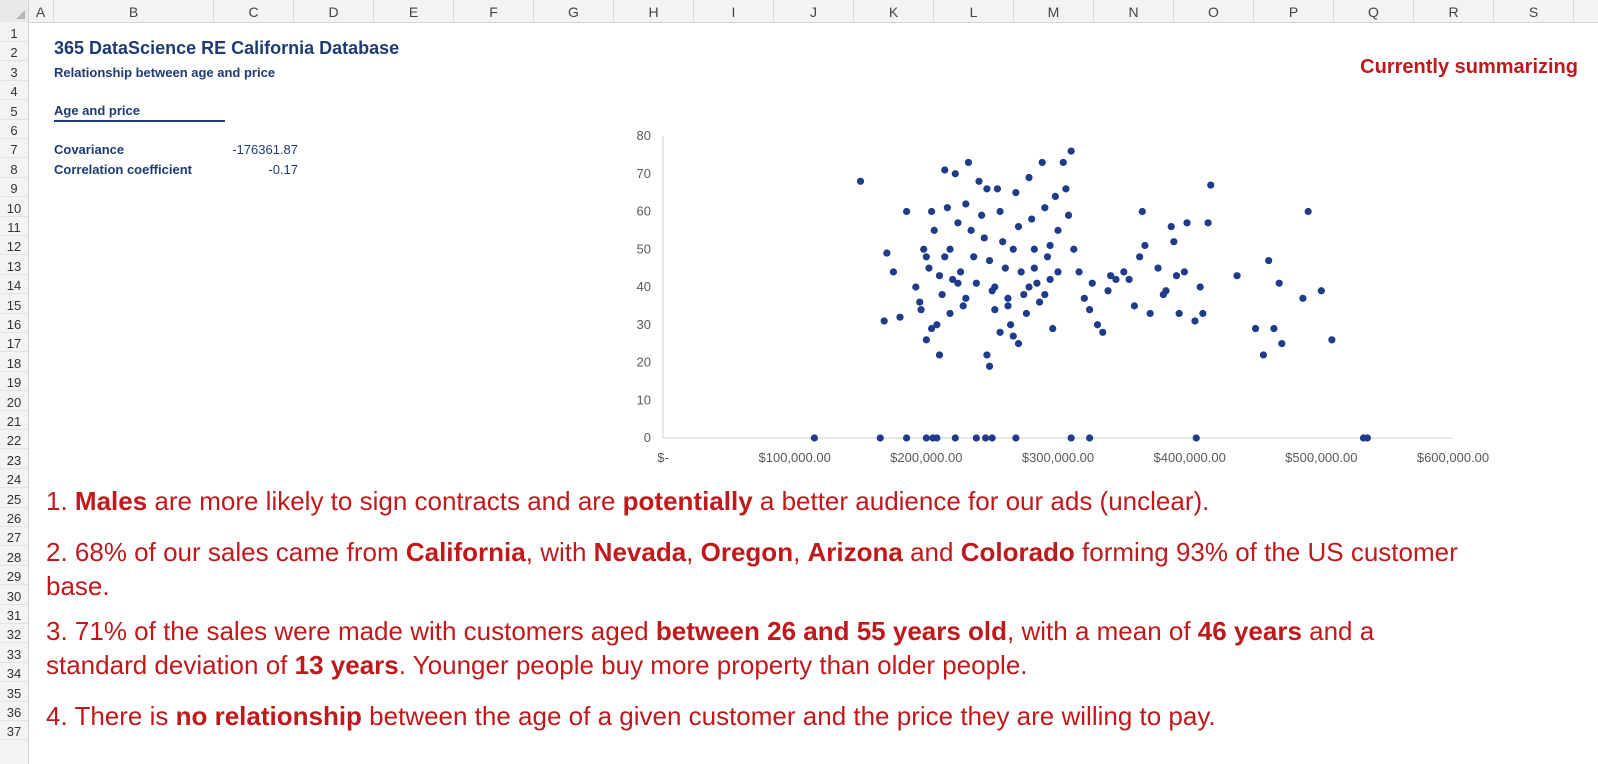 The width and height of the screenshot is (1598, 764). I want to click on column-header-i: I, so click(734, 11).